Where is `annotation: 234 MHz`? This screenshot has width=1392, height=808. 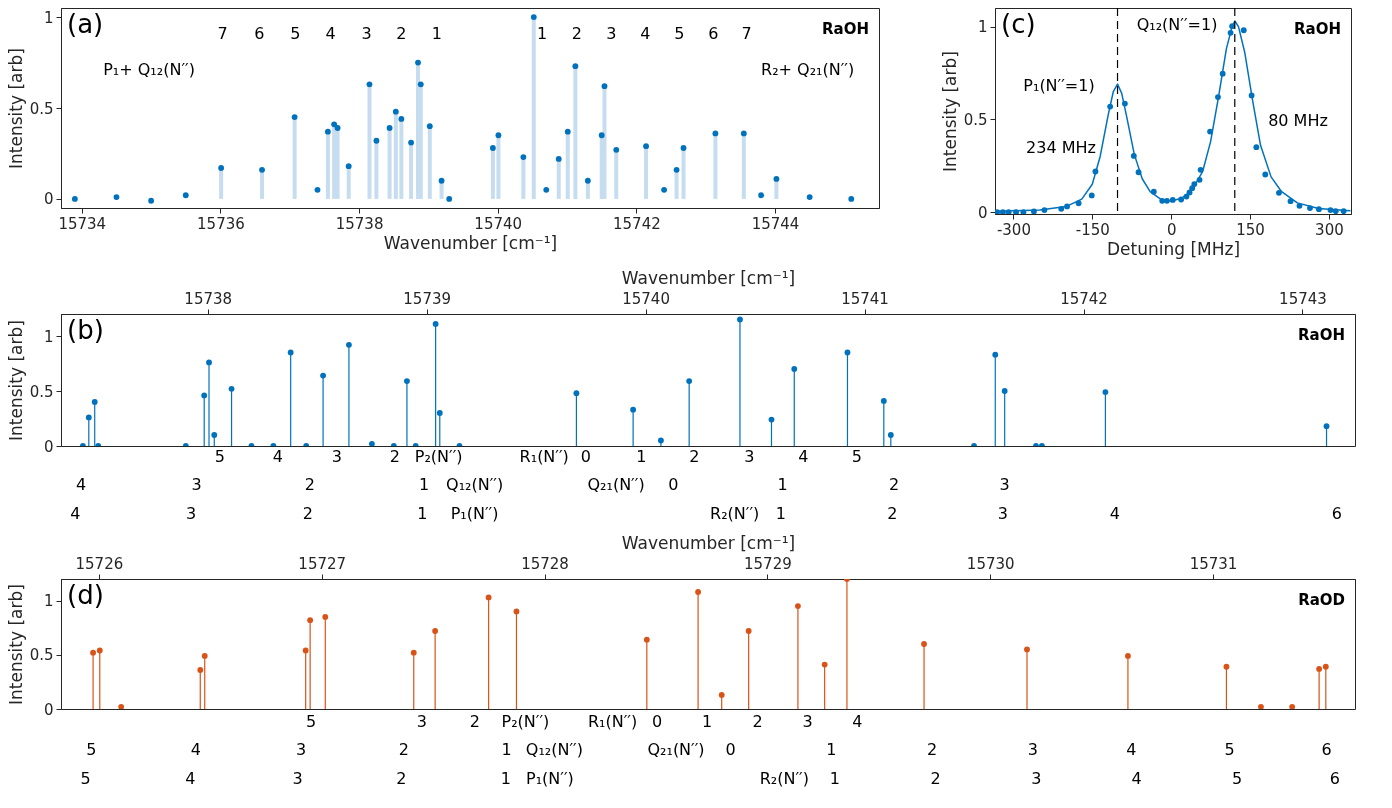 annotation: 234 MHz is located at coordinates (1061, 147).